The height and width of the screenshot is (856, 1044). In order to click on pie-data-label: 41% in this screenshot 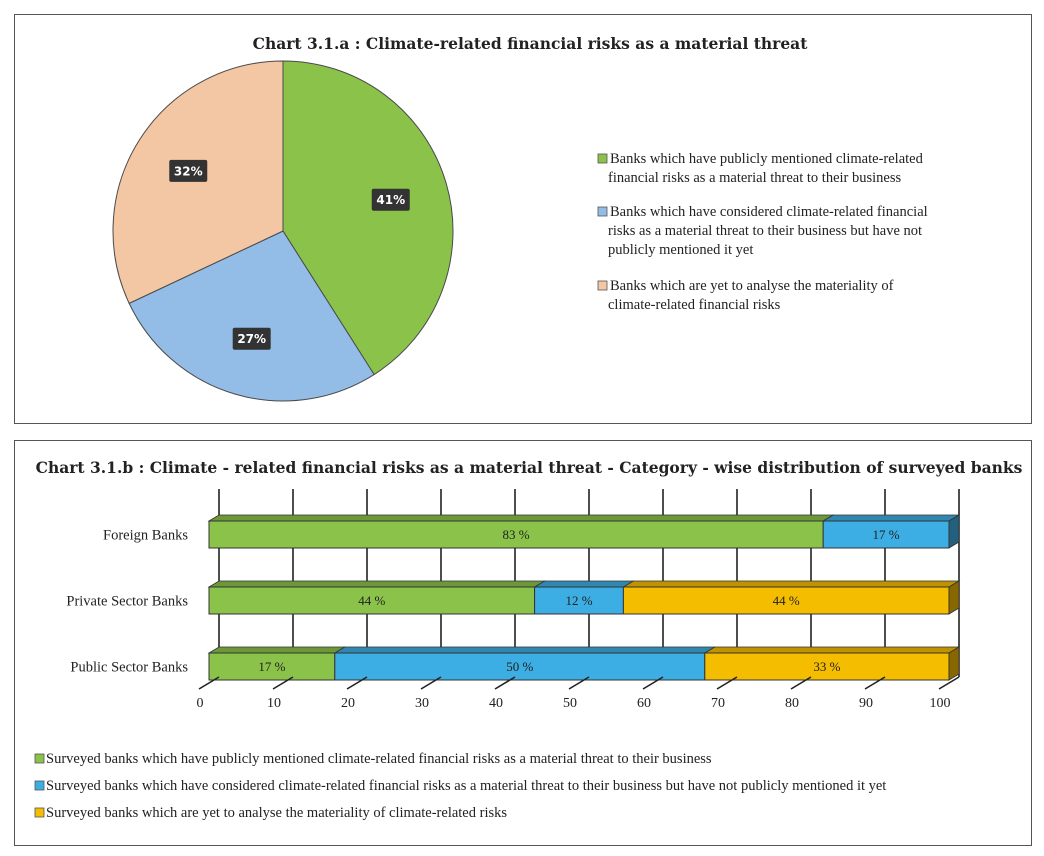, I will do `click(390, 200)`.